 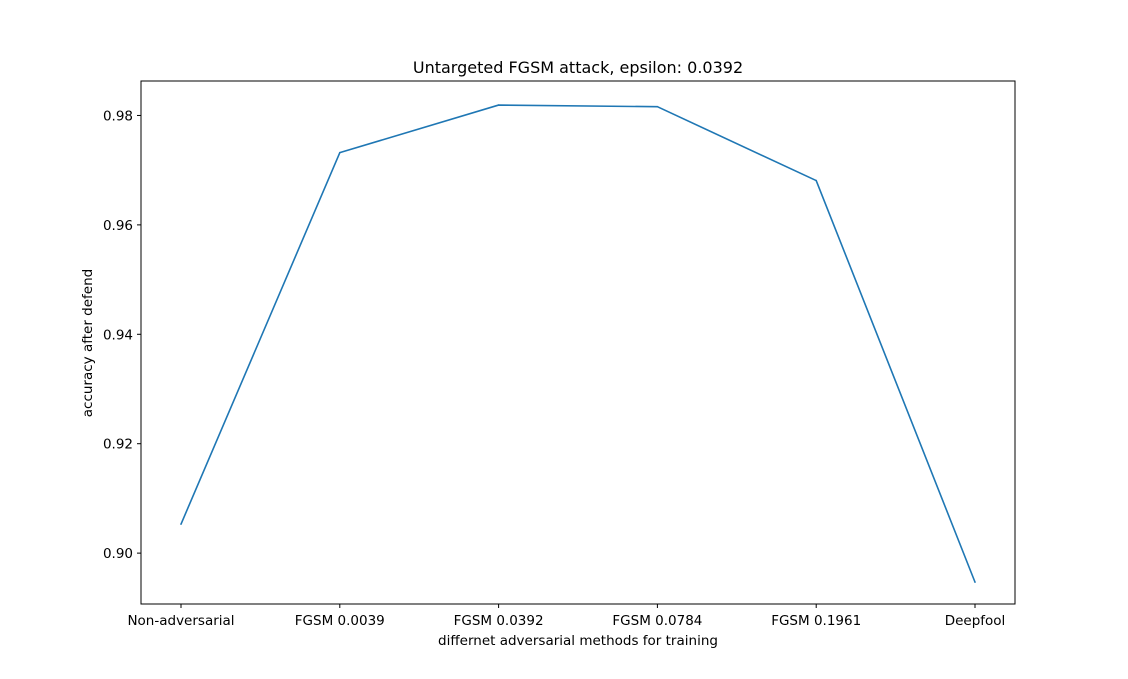 I want to click on y-tick-label: 0.90, so click(x=118, y=554).